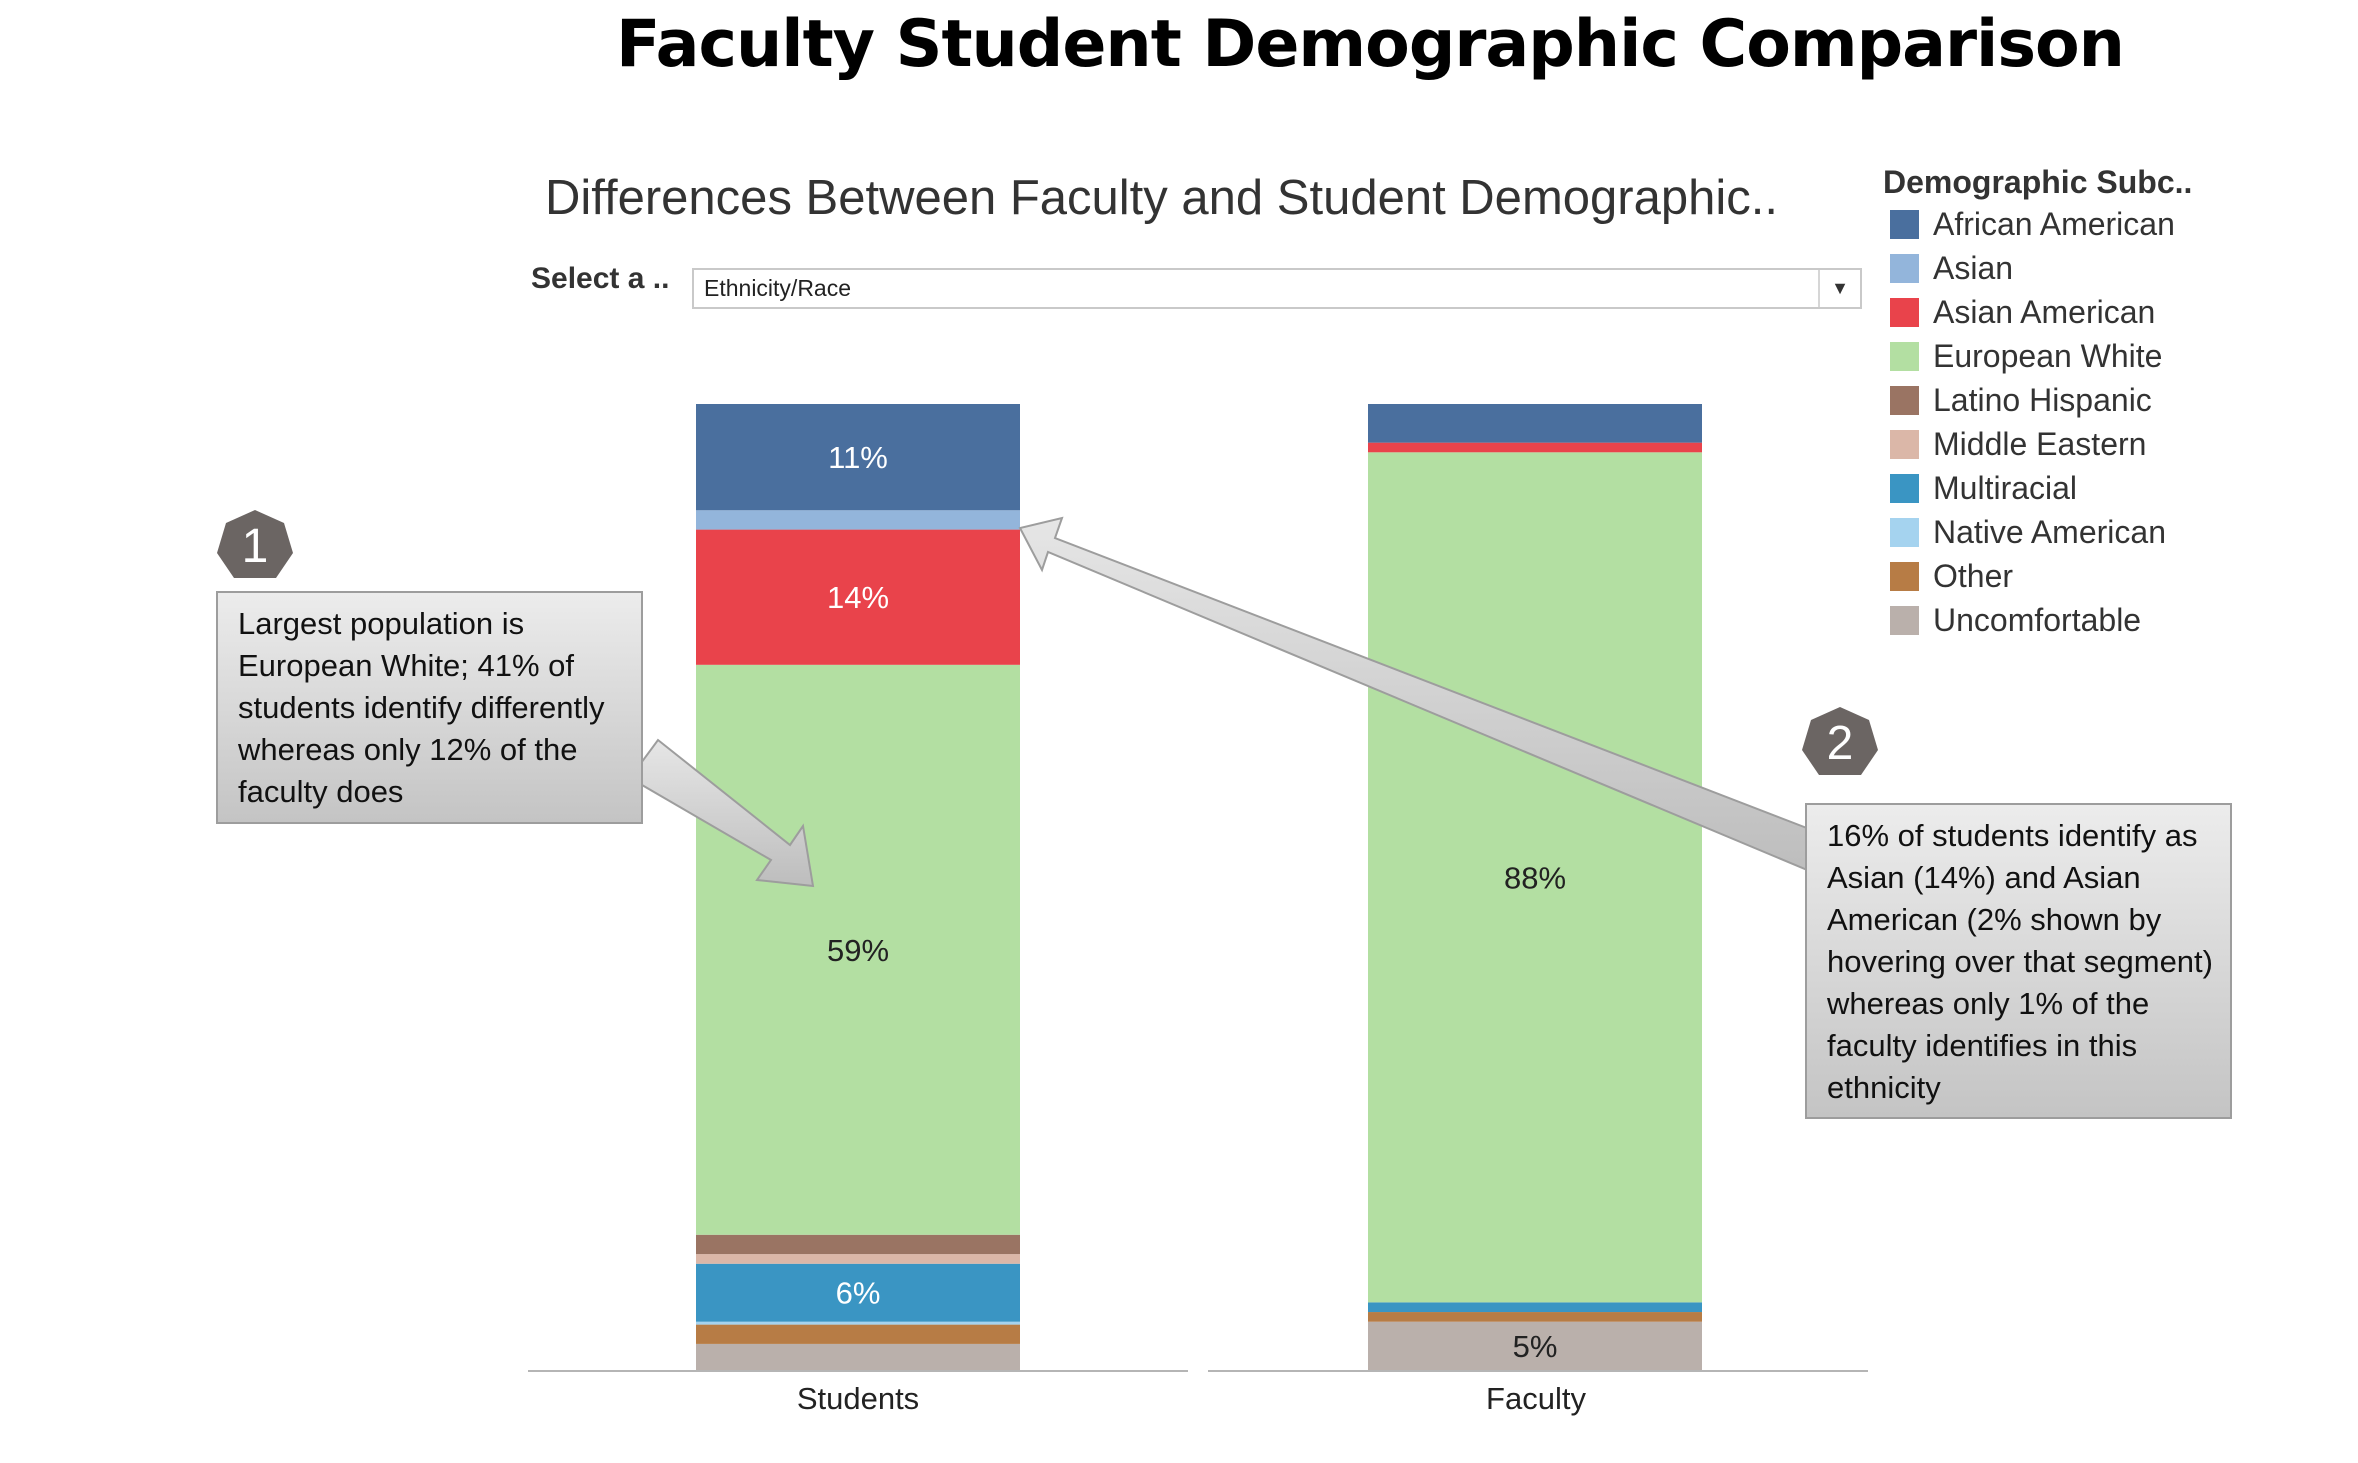 This screenshot has height=1463, width=2358. Describe the element at coordinates (1536, 1398) in the screenshot. I see `x-tick-label: Faculty` at that location.